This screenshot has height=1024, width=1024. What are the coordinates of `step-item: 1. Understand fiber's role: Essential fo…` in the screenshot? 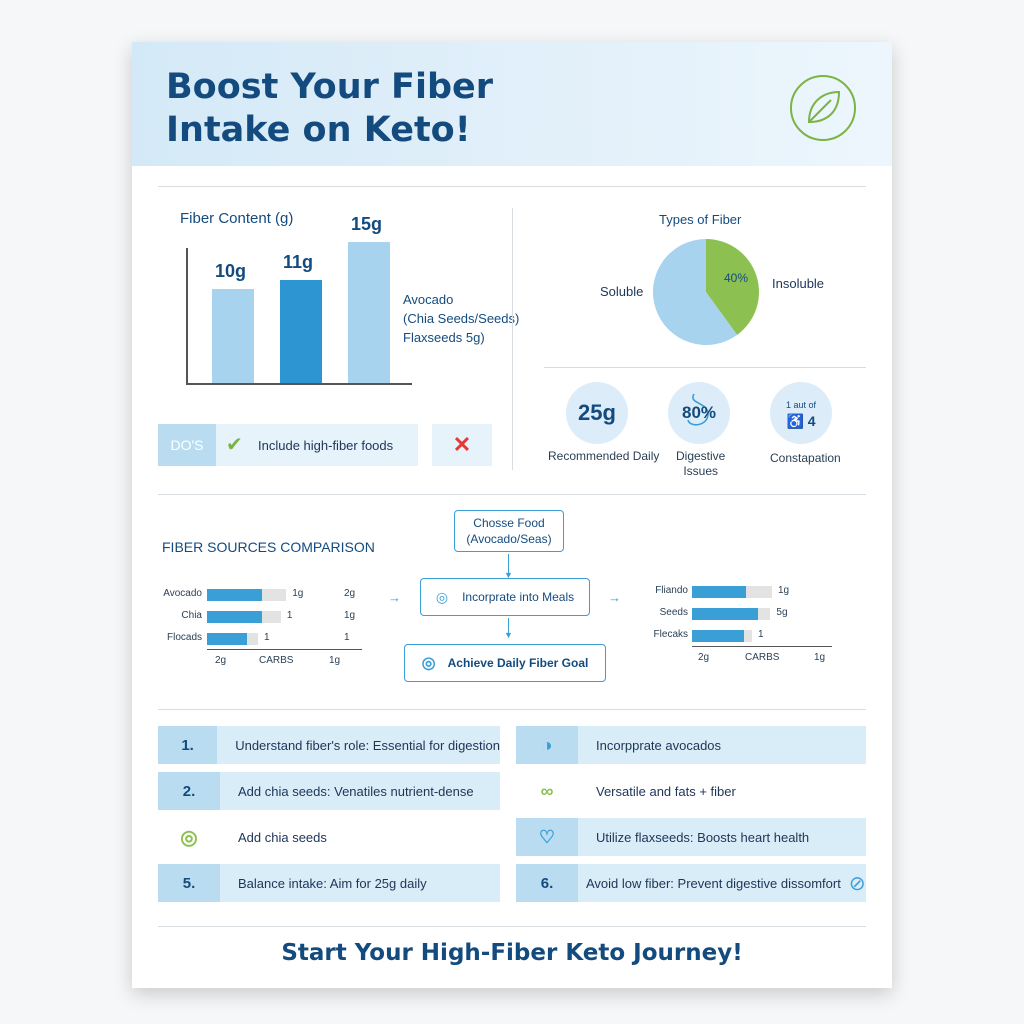 It's located at (329, 745).